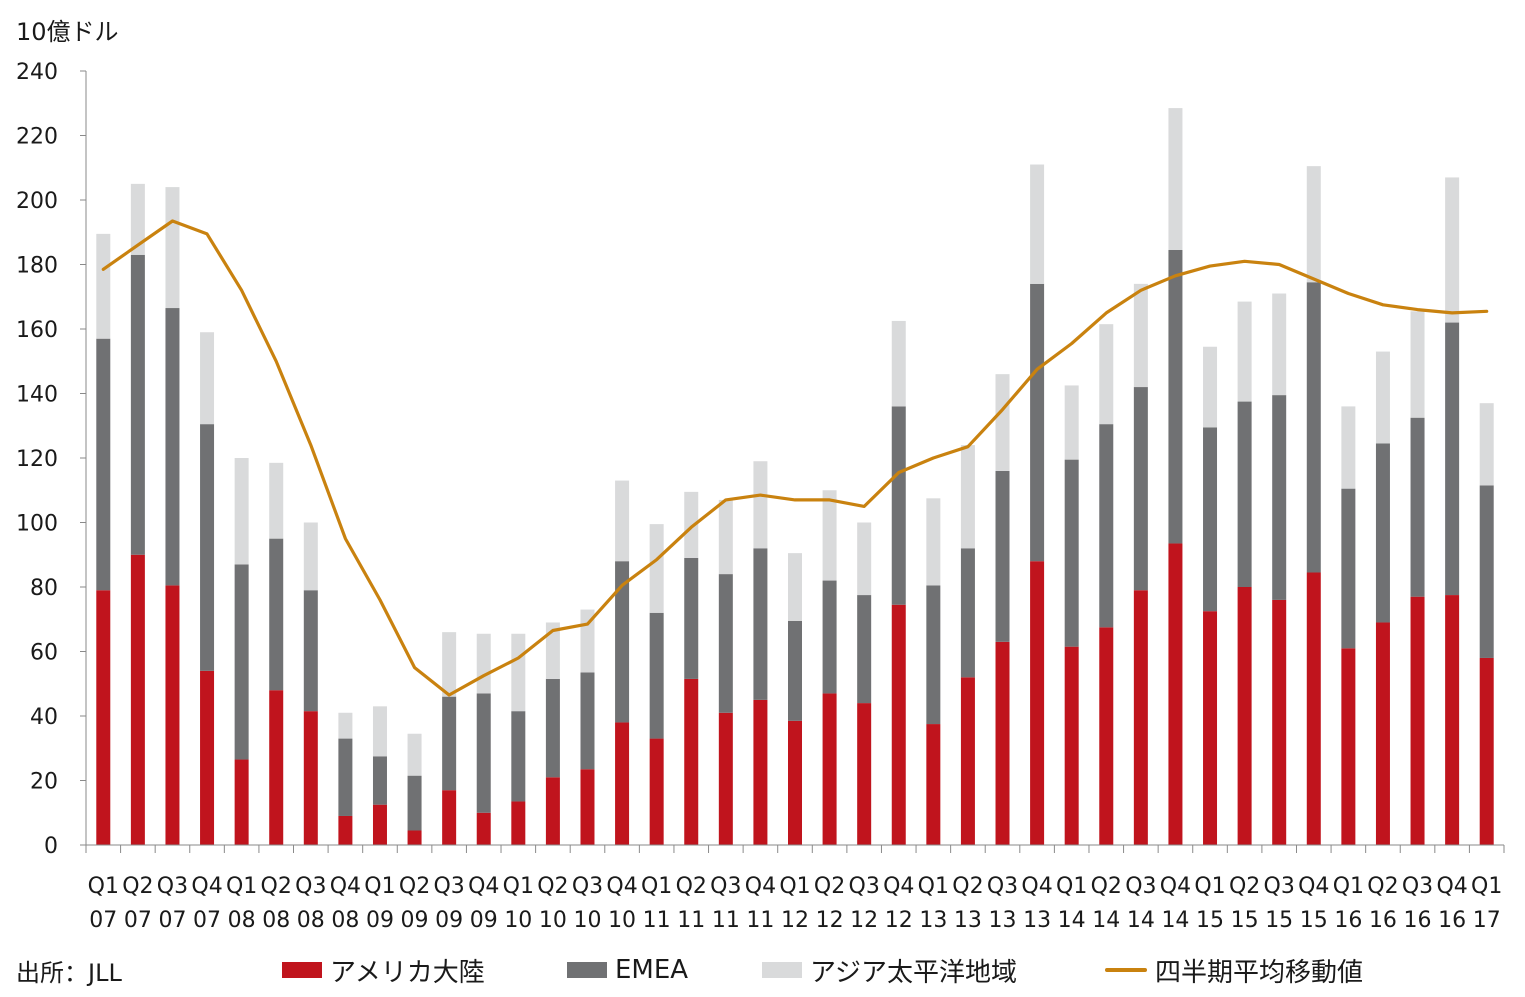 The image size is (1525, 997). What do you see at coordinates (37, 72) in the screenshot?
I see `y-tick-label: 240` at bounding box center [37, 72].